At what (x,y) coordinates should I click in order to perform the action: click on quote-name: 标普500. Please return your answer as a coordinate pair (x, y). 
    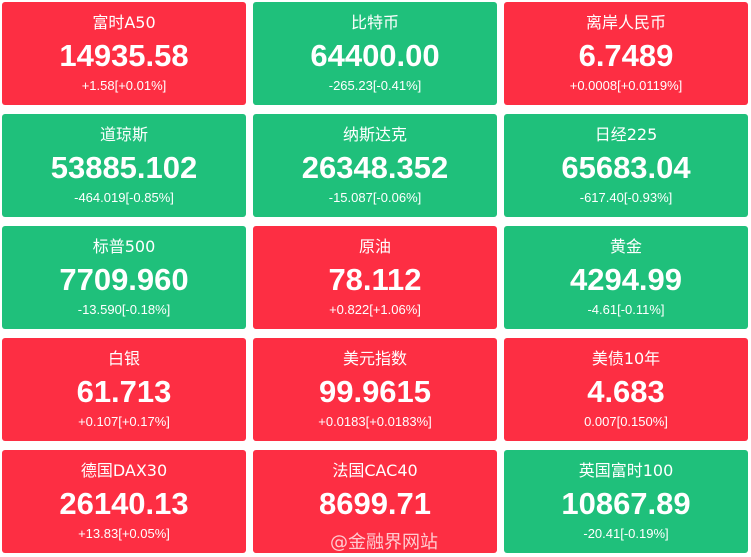
    Looking at the image, I should click on (124, 246).